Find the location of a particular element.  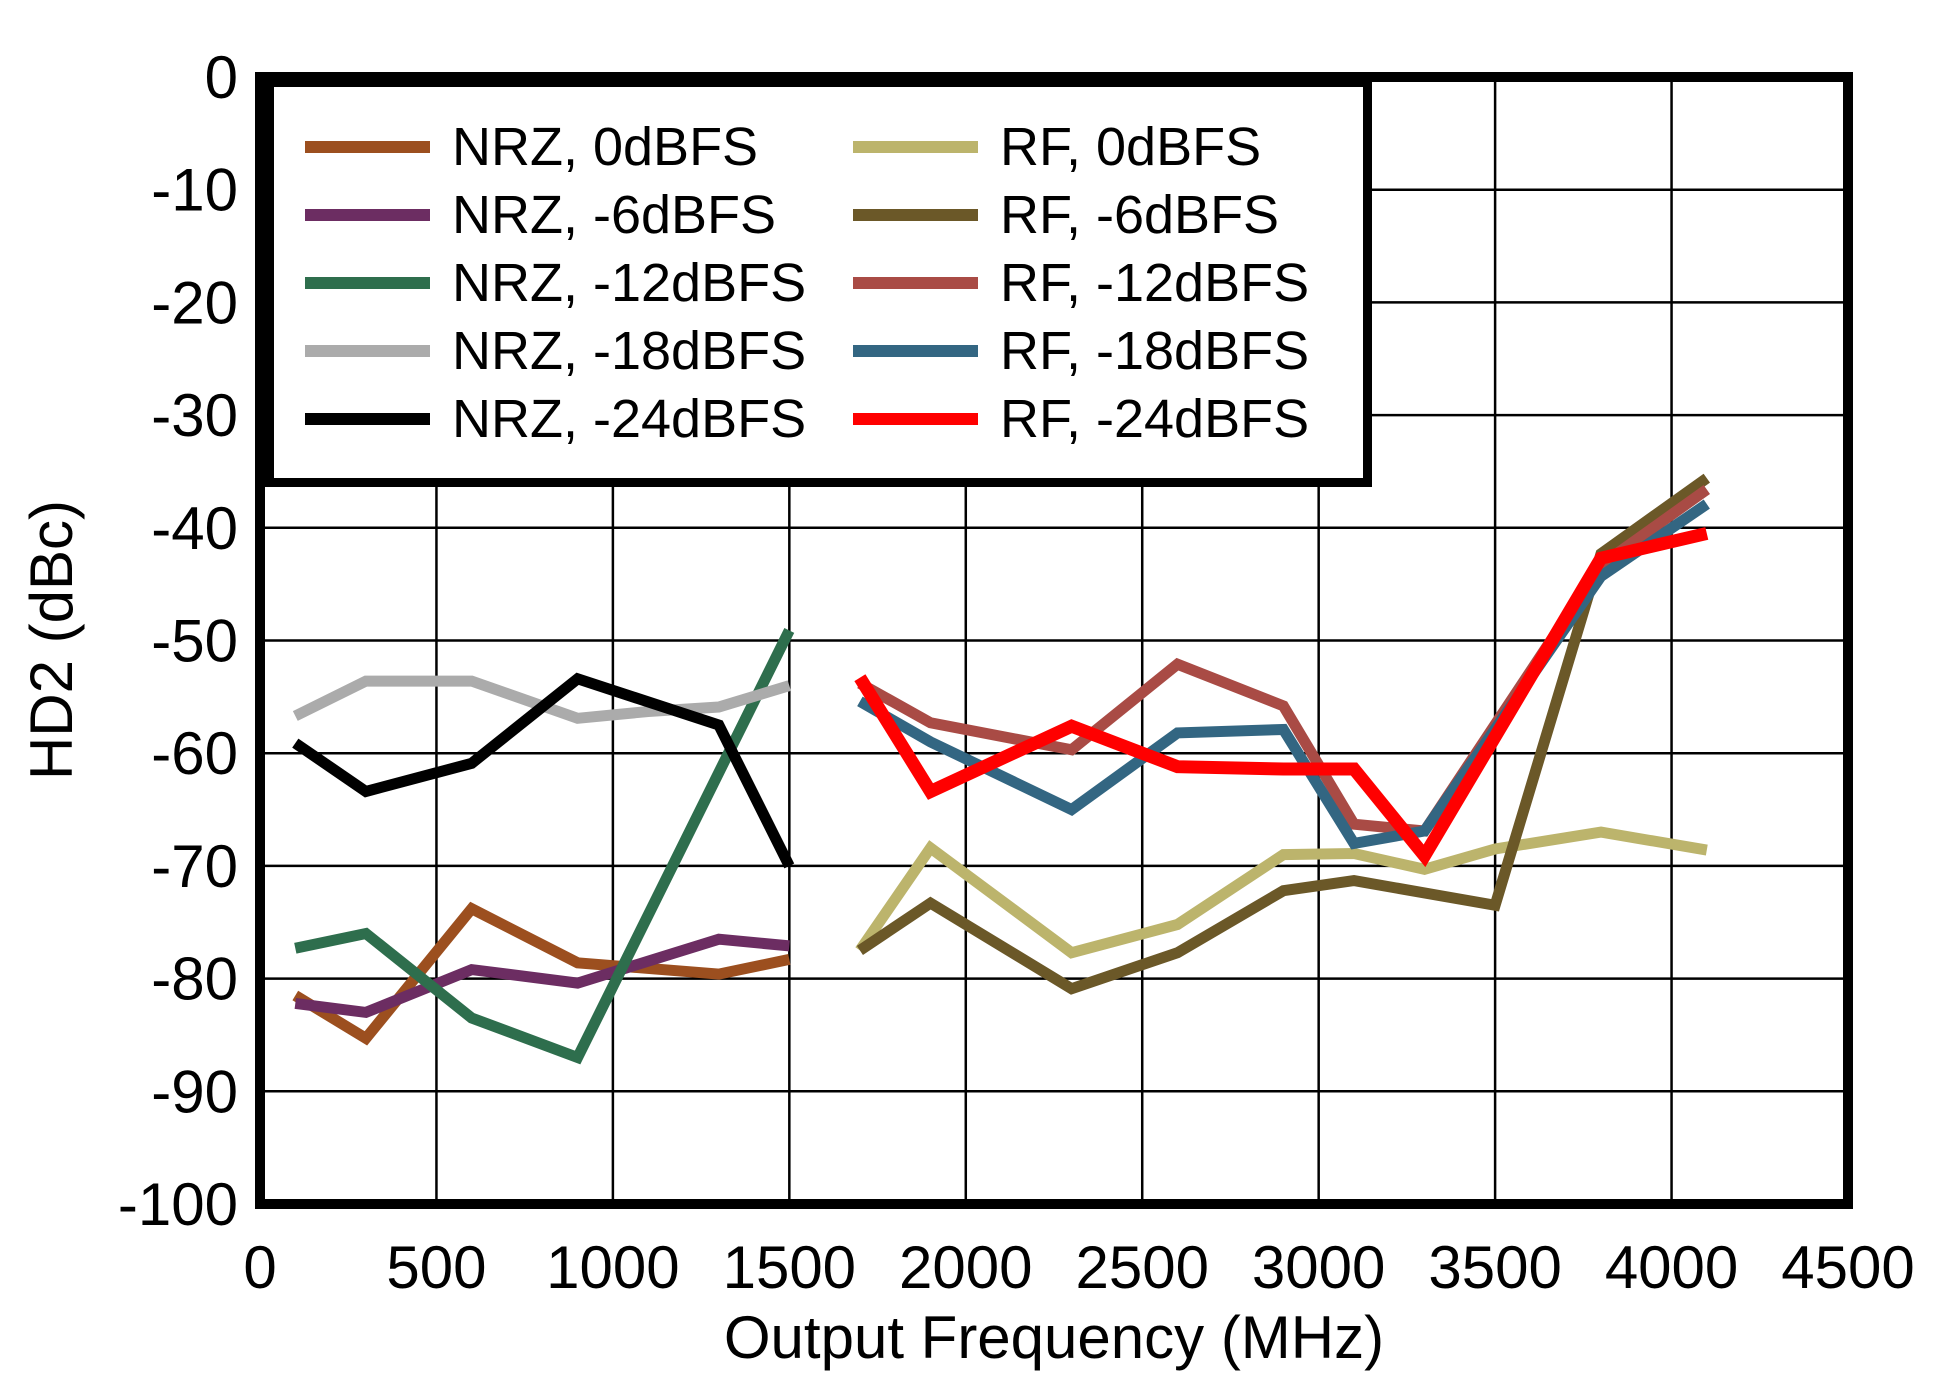

legend-entry-nrz-6dbfs: NRZ, -6dBFS is located at coordinates (579, 215).